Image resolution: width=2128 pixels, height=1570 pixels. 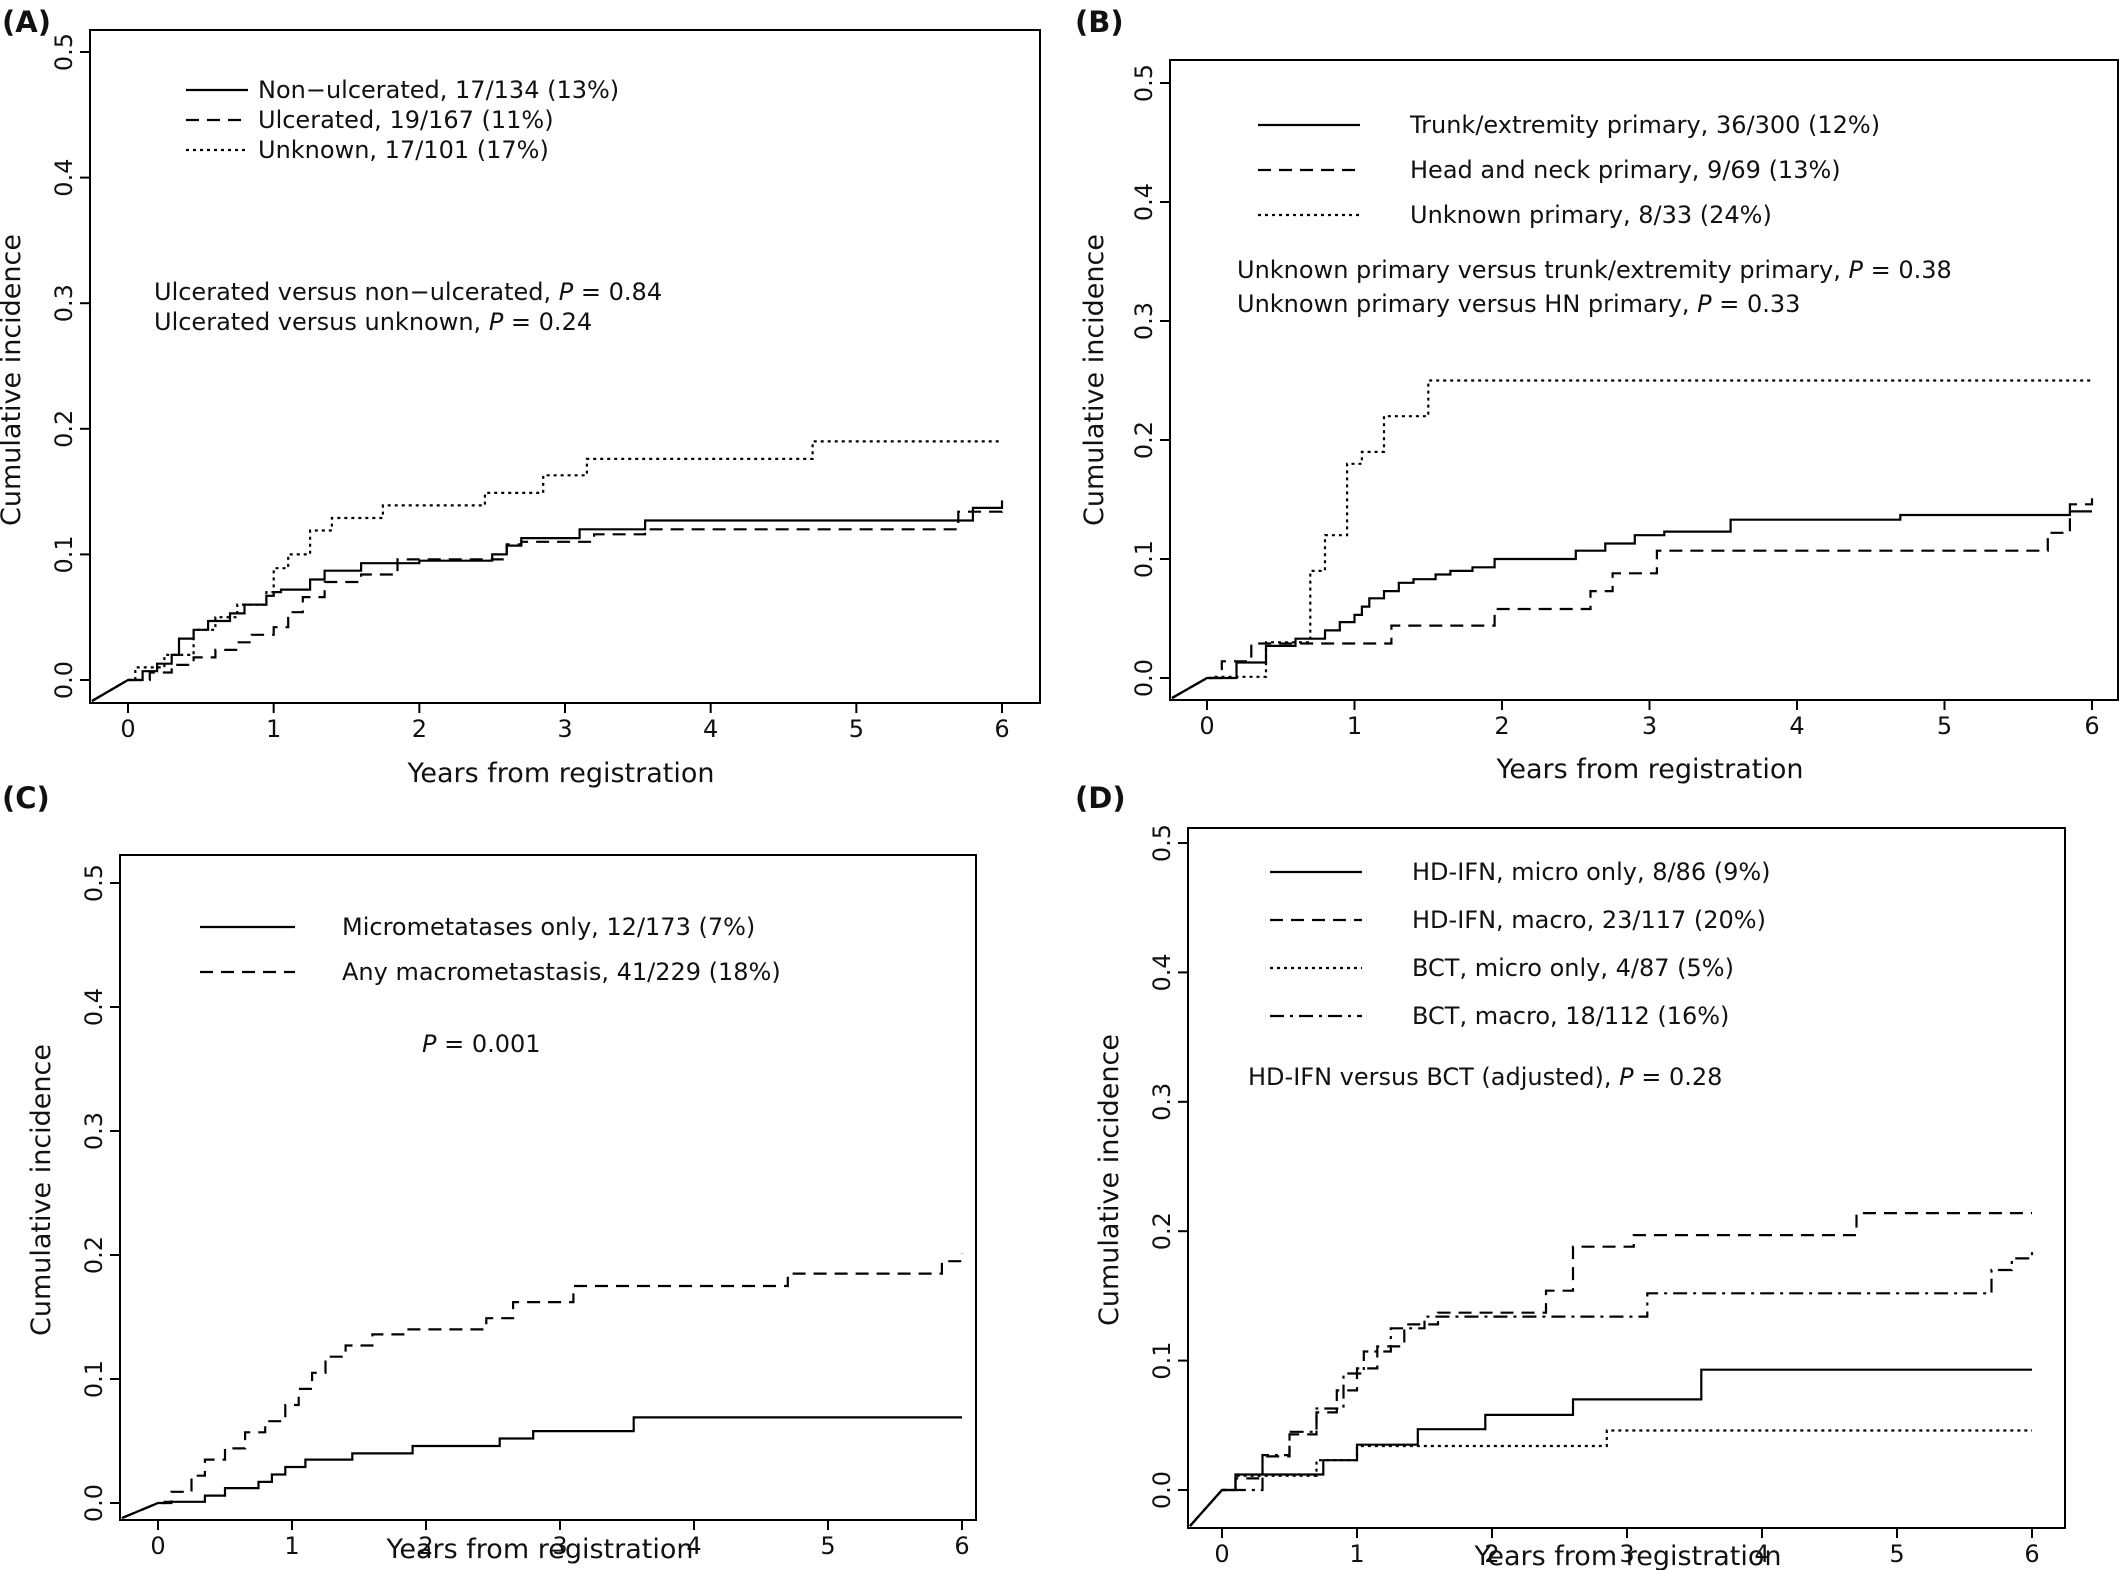 I want to click on panel-d-x-tick-label: 1, so click(x=1356, y=1554).